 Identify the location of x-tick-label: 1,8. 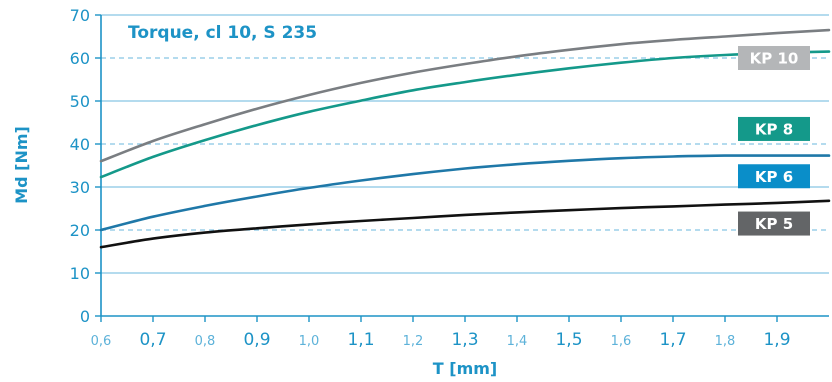
(725, 341).